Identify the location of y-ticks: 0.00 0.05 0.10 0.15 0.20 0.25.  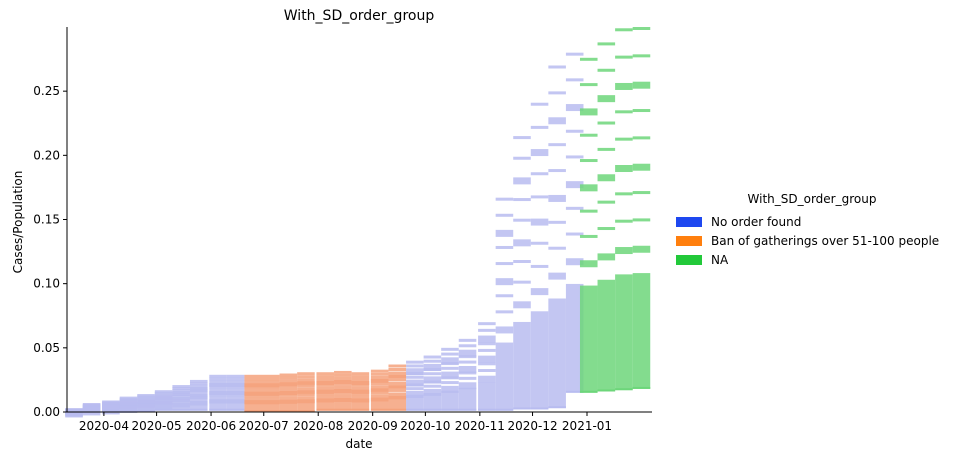
(50, 251).